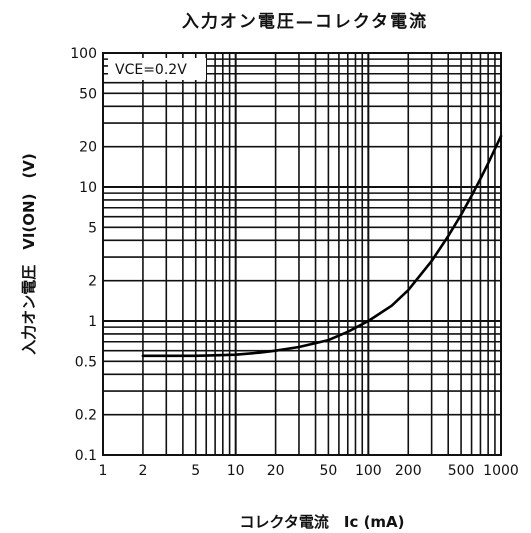 The height and width of the screenshot is (533, 531). Describe the element at coordinates (92, 282) in the screenshot. I see `y-tick-label: 2` at that location.